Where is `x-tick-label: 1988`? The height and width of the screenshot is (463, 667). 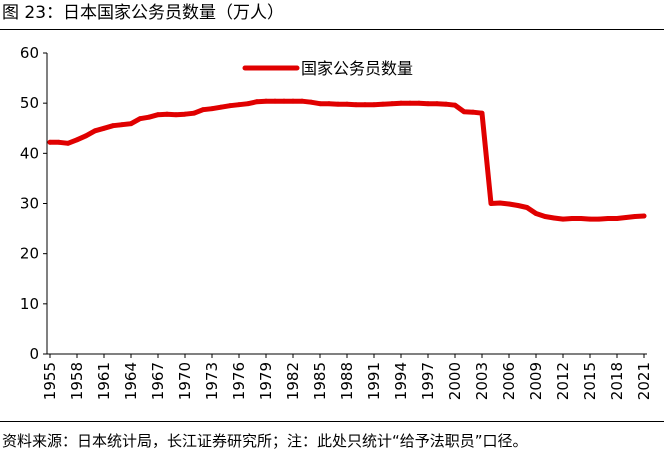
x-tick-label: 1988 is located at coordinates (347, 381).